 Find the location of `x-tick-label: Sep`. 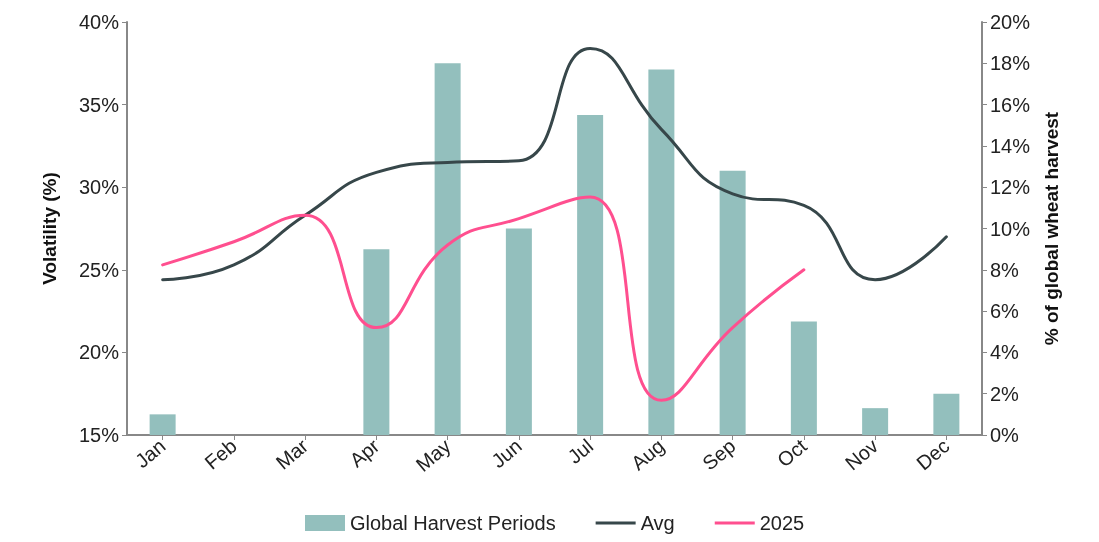

x-tick-label: Sep is located at coordinates (719, 454).